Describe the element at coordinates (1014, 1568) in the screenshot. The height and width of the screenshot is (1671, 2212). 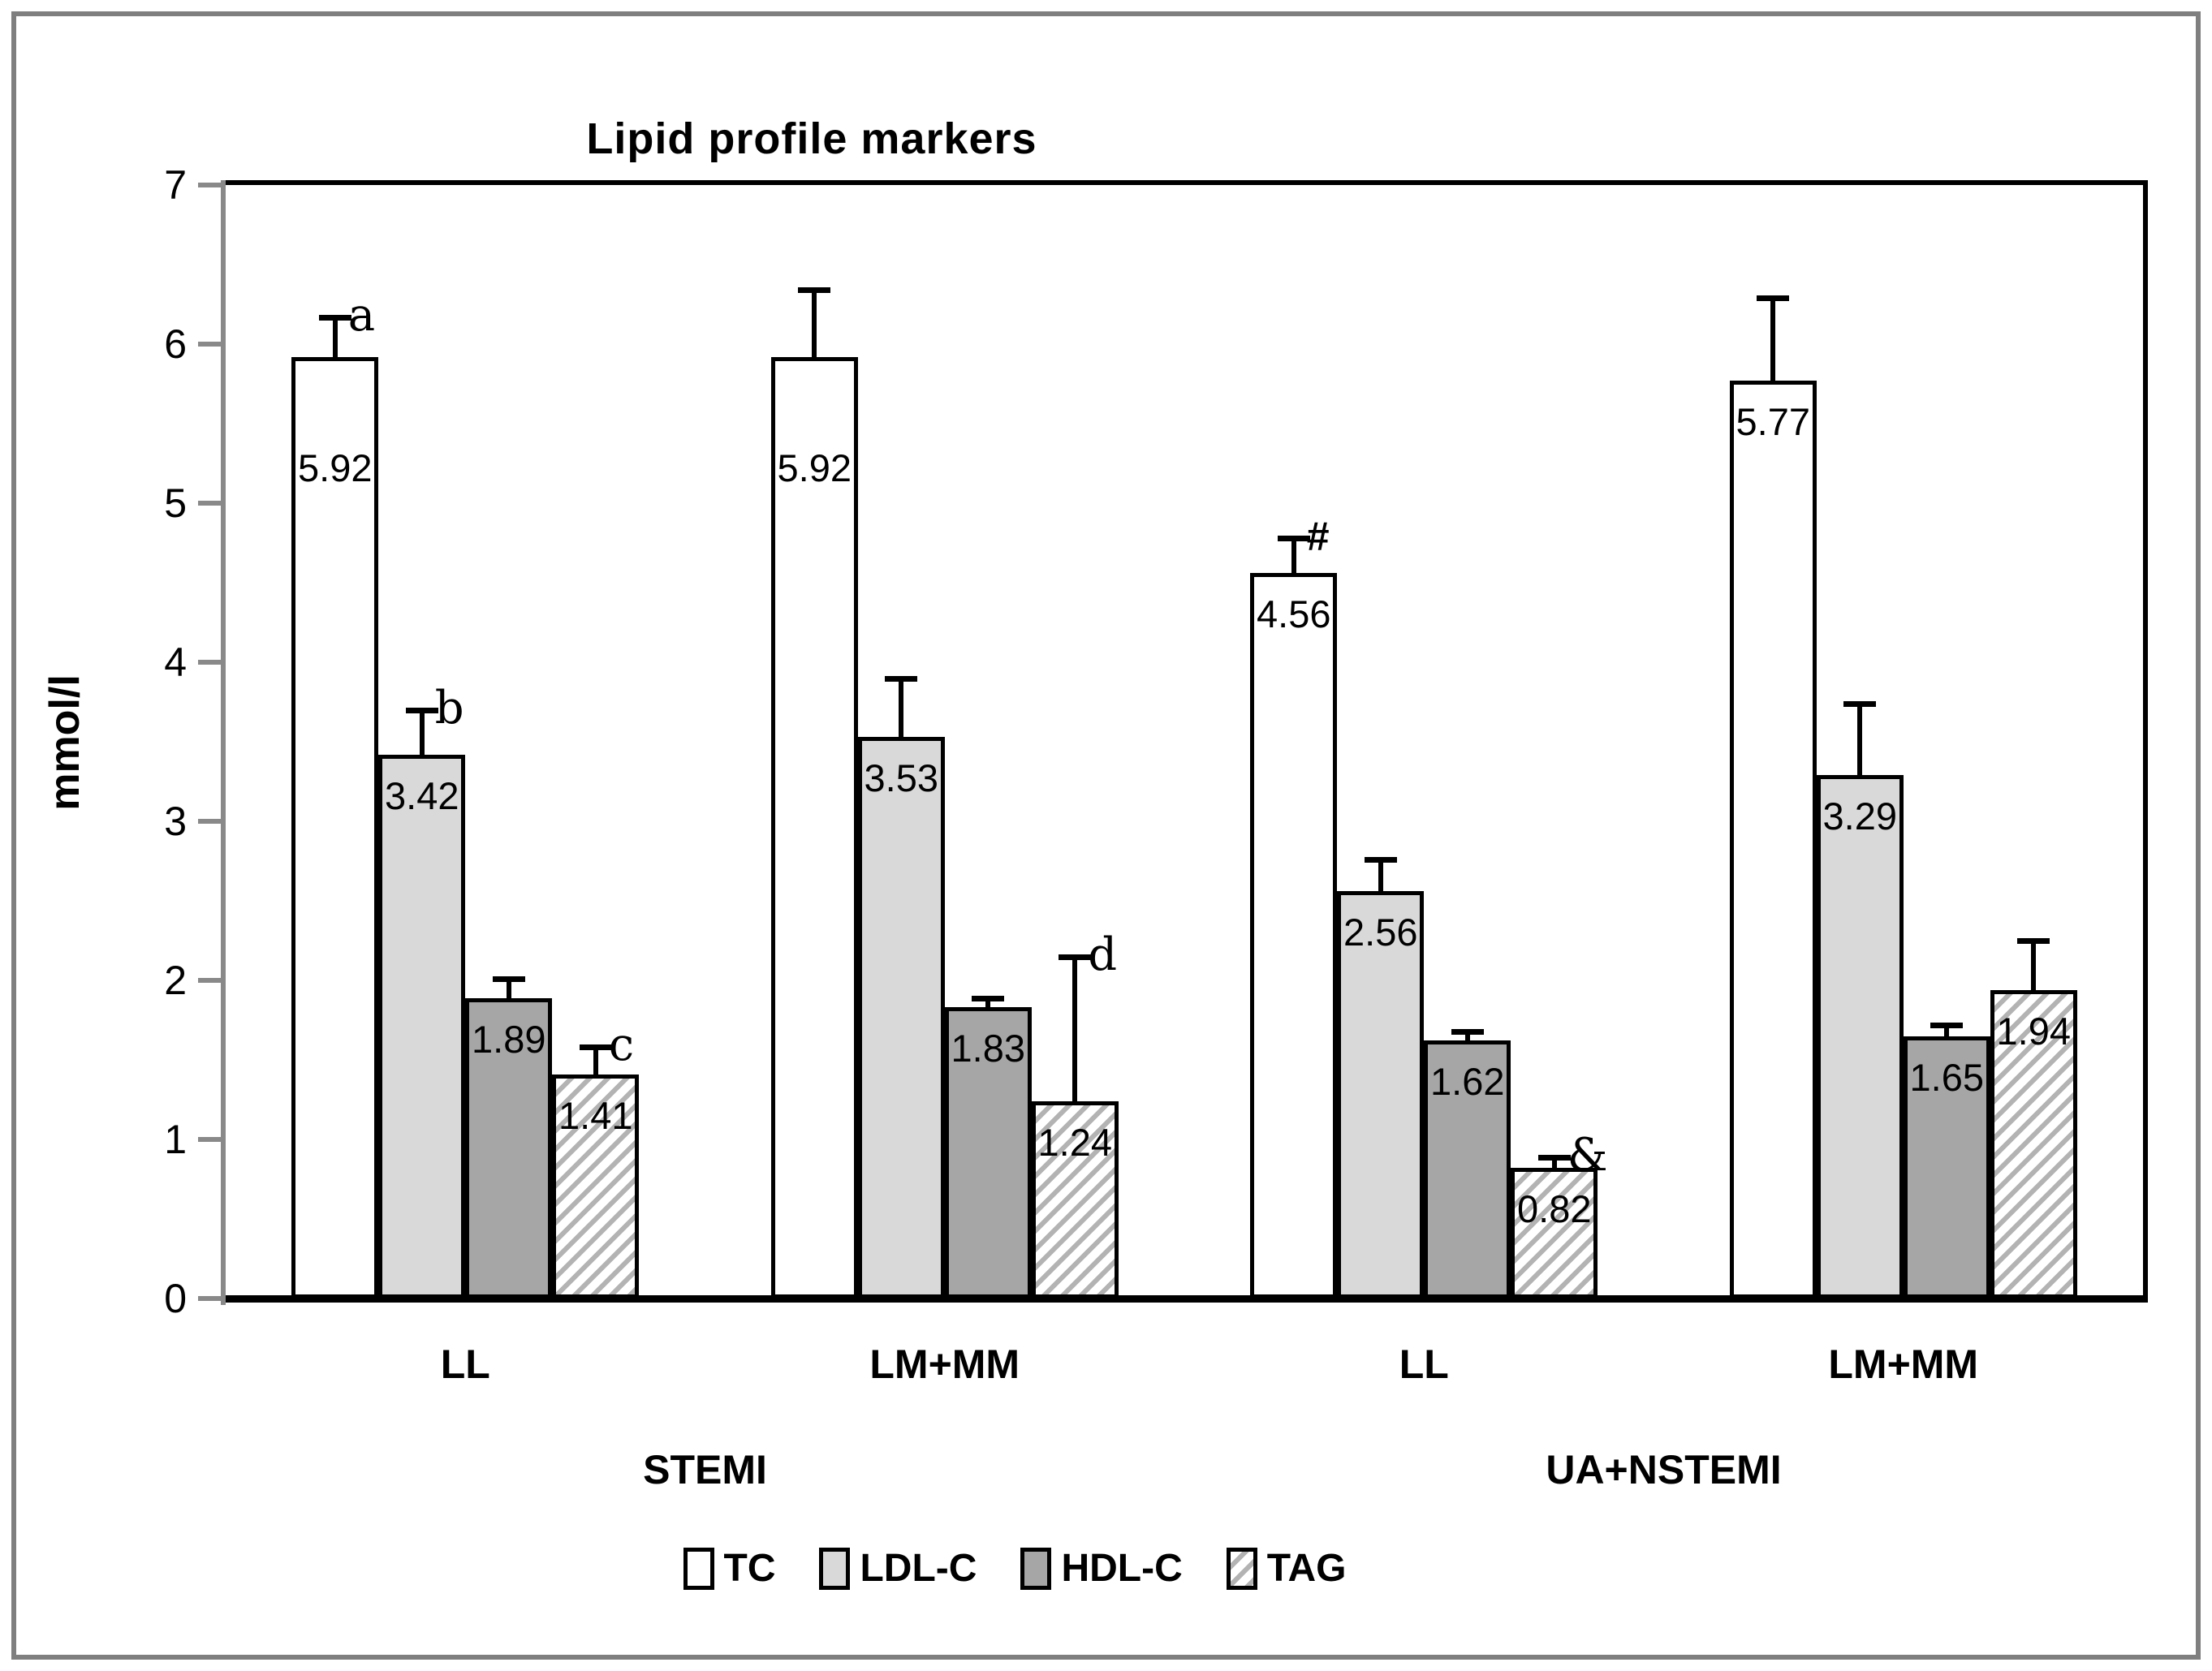
I see `legend: TC LDL-C HDL-C TAG` at that location.